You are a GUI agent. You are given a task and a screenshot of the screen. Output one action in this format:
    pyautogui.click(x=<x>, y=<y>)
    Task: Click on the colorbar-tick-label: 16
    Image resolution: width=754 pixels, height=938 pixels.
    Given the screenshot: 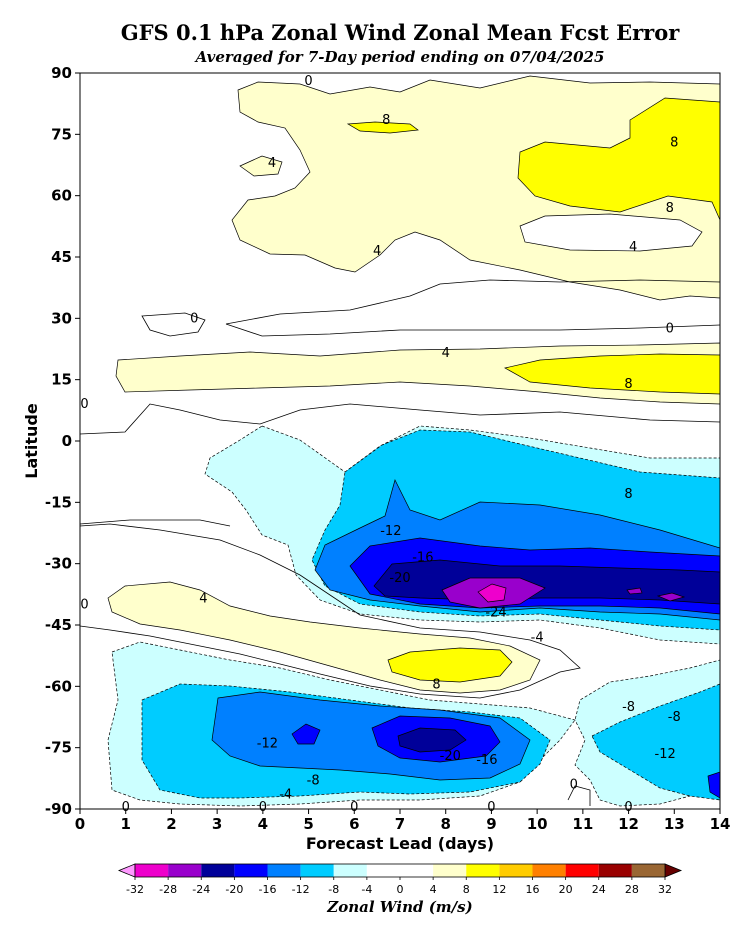 What is the action you would take?
    pyautogui.click(x=533, y=889)
    